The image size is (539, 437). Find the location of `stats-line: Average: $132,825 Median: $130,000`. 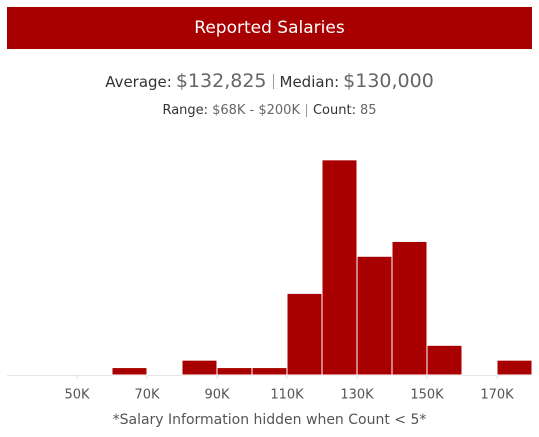

stats-line: Average: $132,825 Median: $130,000 is located at coordinates (269, 81).